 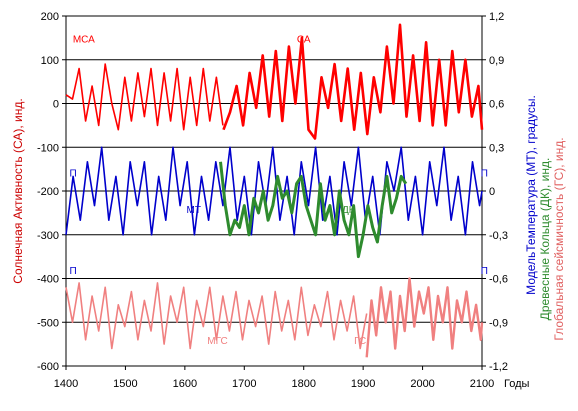 What do you see at coordinates (496, 61) in the screenshot?
I see `y-right-tick-label: 0,9` at bounding box center [496, 61].